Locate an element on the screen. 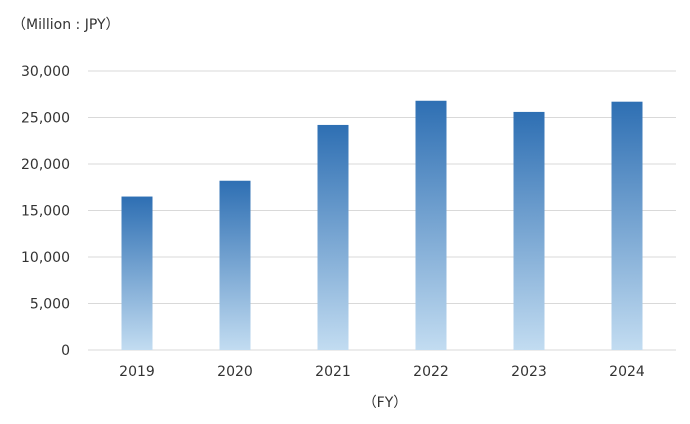 The height and width of the screenshot is (424, 690). x-tick-label: 2022 is located at coordinates (431, 372).